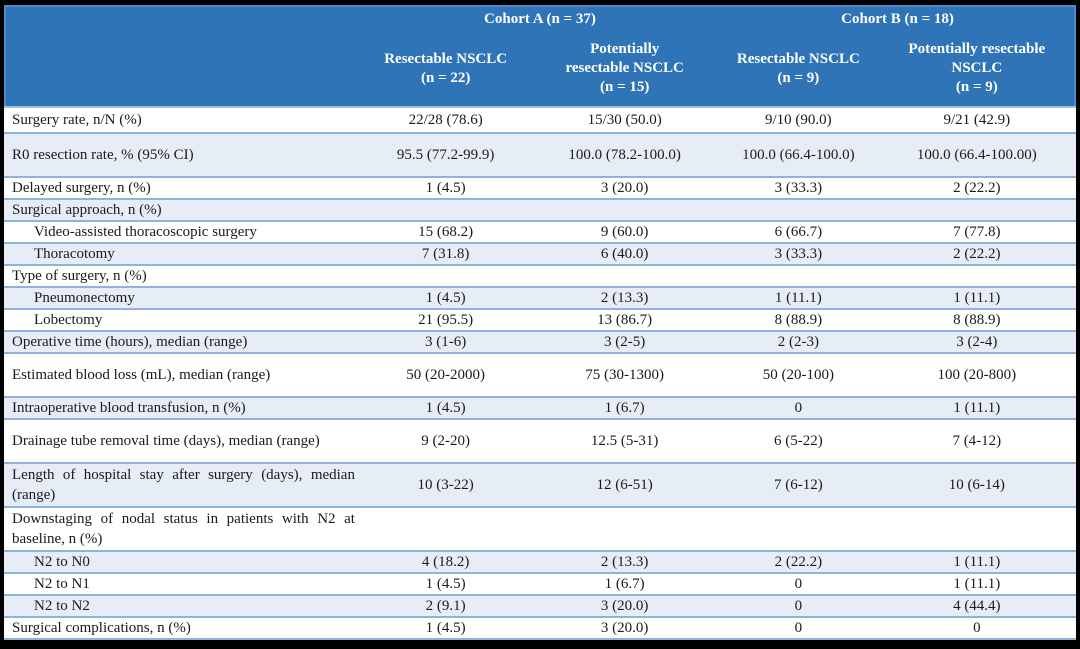 Image resolution: width=1080 pixels, height=649 pixels. What do you see at coordinates (977, 341) in the screenshot?
I see `row-value: 3 (2-4)` at bounding box center [977, 341].